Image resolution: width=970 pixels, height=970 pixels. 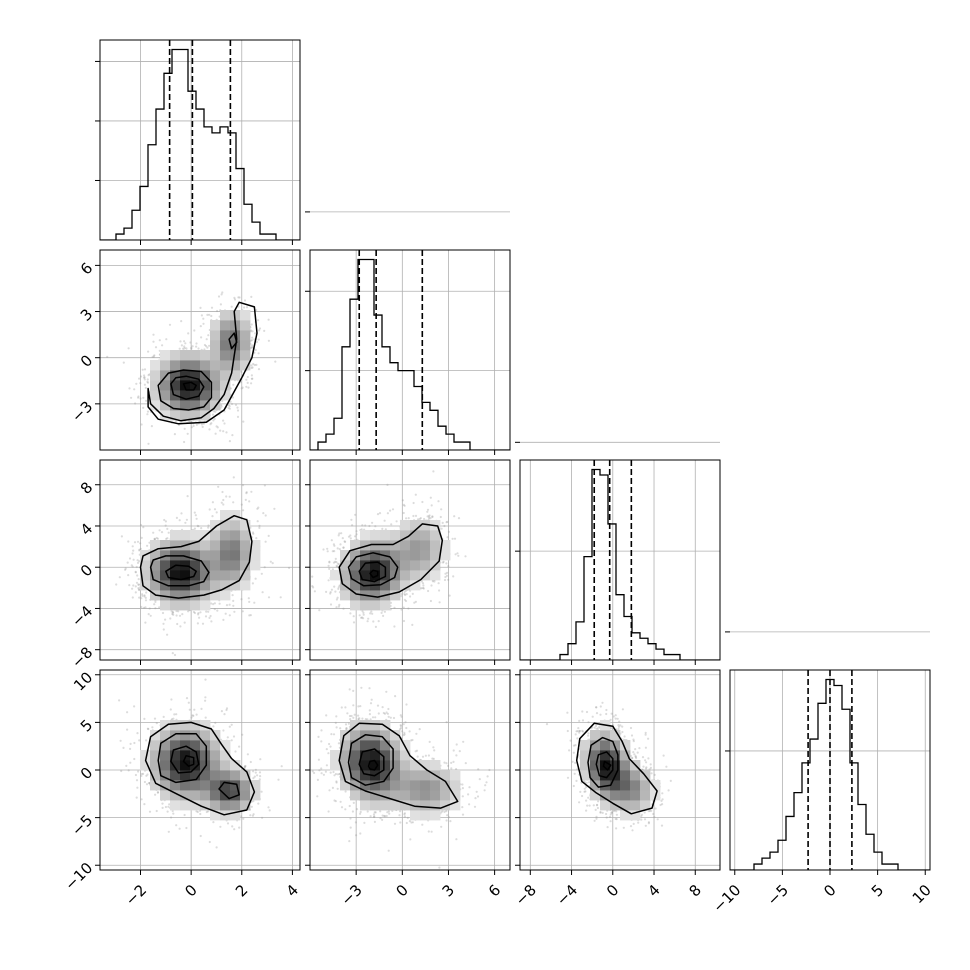 I want to click on contour-line, so click(x=187, y=387).